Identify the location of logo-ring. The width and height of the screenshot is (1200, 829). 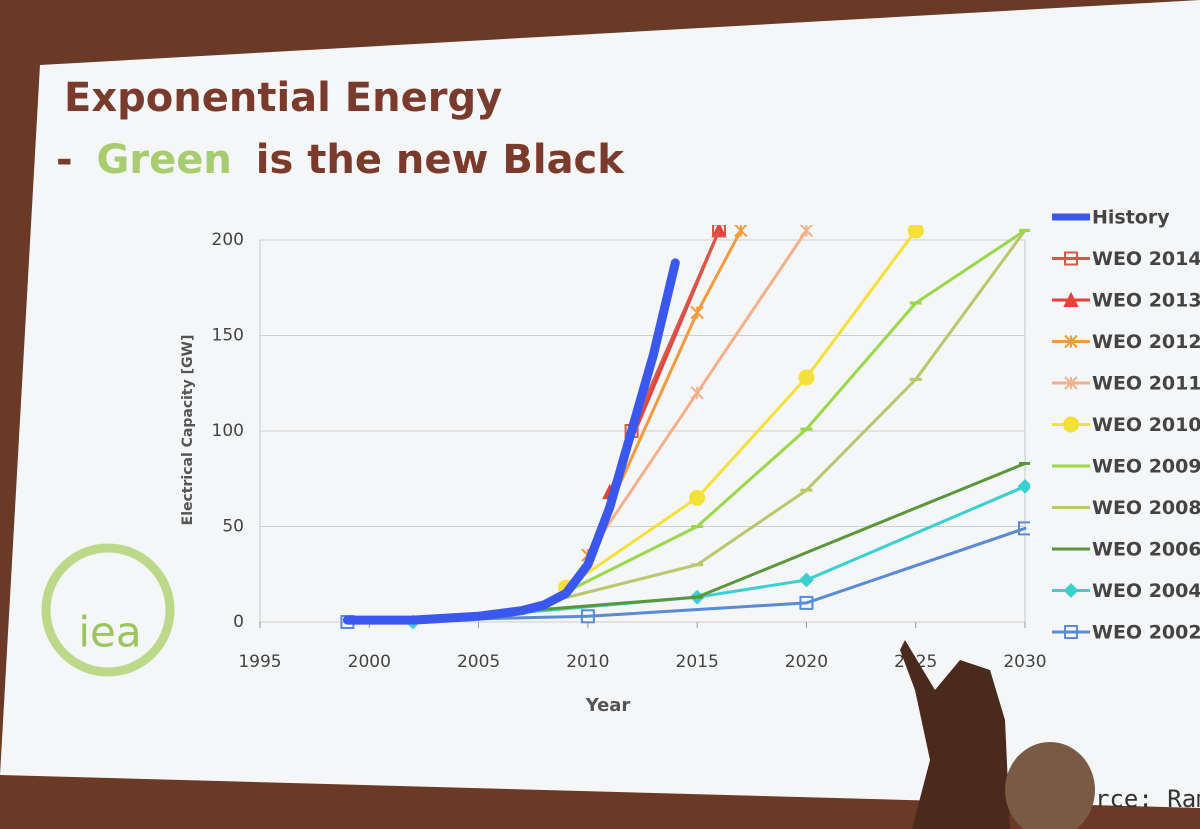
(108, 610).